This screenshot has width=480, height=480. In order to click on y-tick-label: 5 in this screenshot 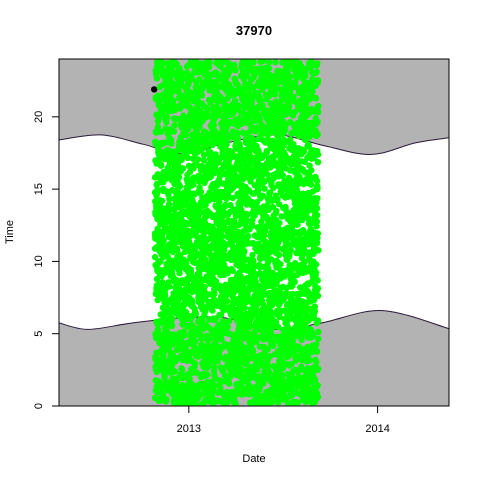, I will do `click(39, 334)`.